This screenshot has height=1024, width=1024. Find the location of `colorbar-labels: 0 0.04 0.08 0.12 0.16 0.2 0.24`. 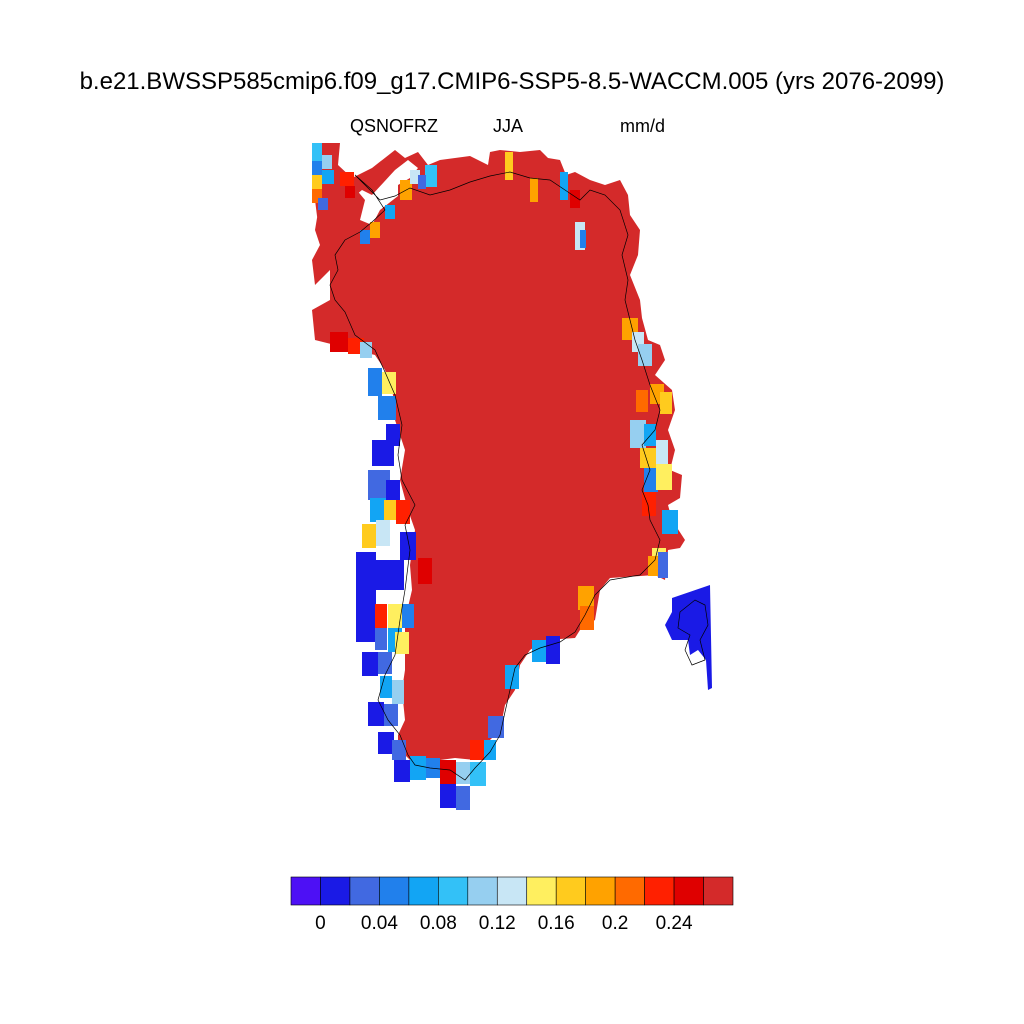

colorbar-labels: 0 0.04 0.08 0.12 0.16 0.2 0.24 is located at coordinates (504, 923).